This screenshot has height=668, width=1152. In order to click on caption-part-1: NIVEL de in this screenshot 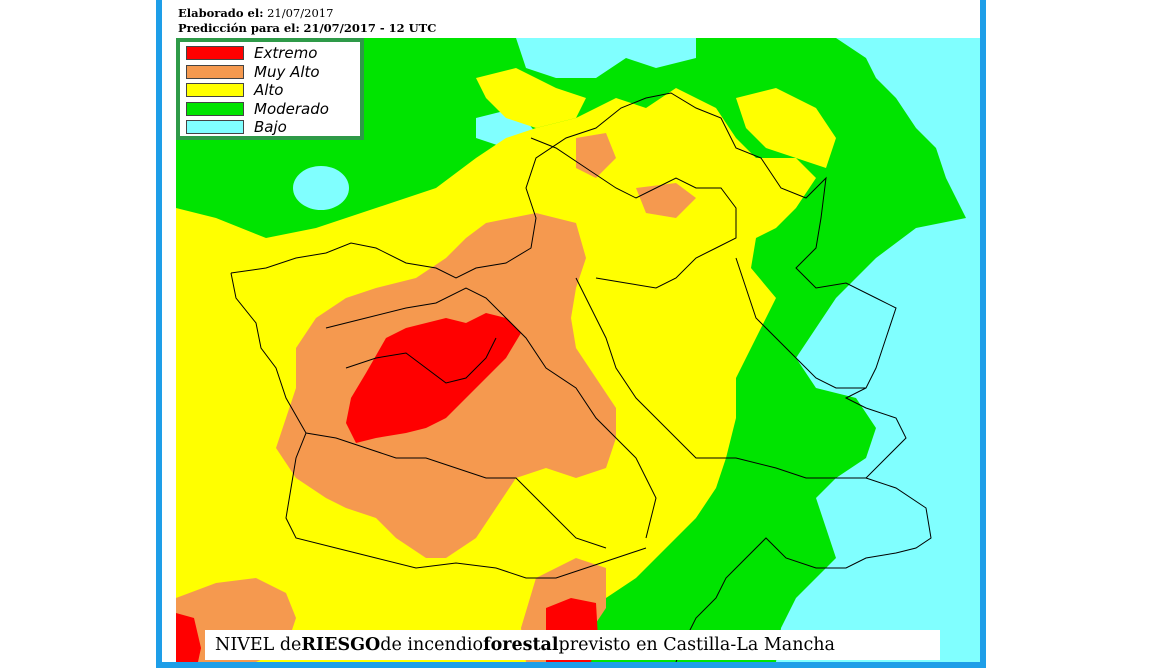, I will do `click(258, 645)`.